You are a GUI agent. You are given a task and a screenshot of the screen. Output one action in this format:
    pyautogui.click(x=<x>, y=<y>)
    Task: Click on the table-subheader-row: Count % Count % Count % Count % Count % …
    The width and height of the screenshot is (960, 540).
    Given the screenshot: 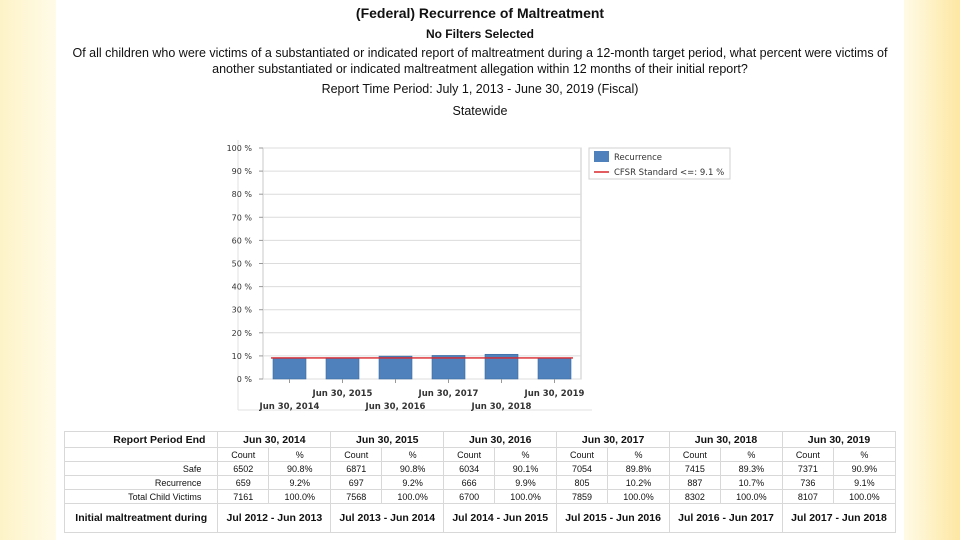 What is the action you would take?
    pyautogui.click(x=480, y=454)
    